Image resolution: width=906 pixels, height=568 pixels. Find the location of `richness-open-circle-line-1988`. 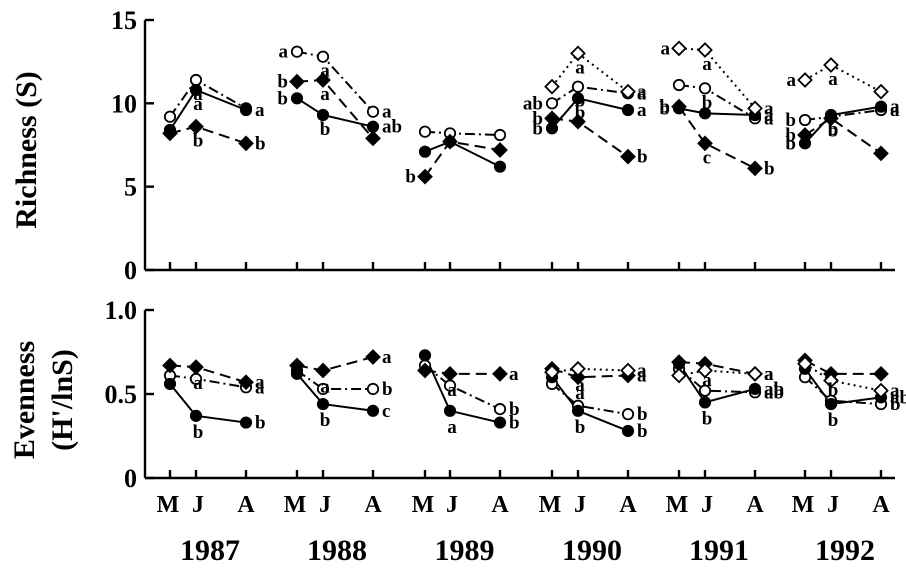

richness-open-circle-line-1988 is located at coordinates (335, 81).